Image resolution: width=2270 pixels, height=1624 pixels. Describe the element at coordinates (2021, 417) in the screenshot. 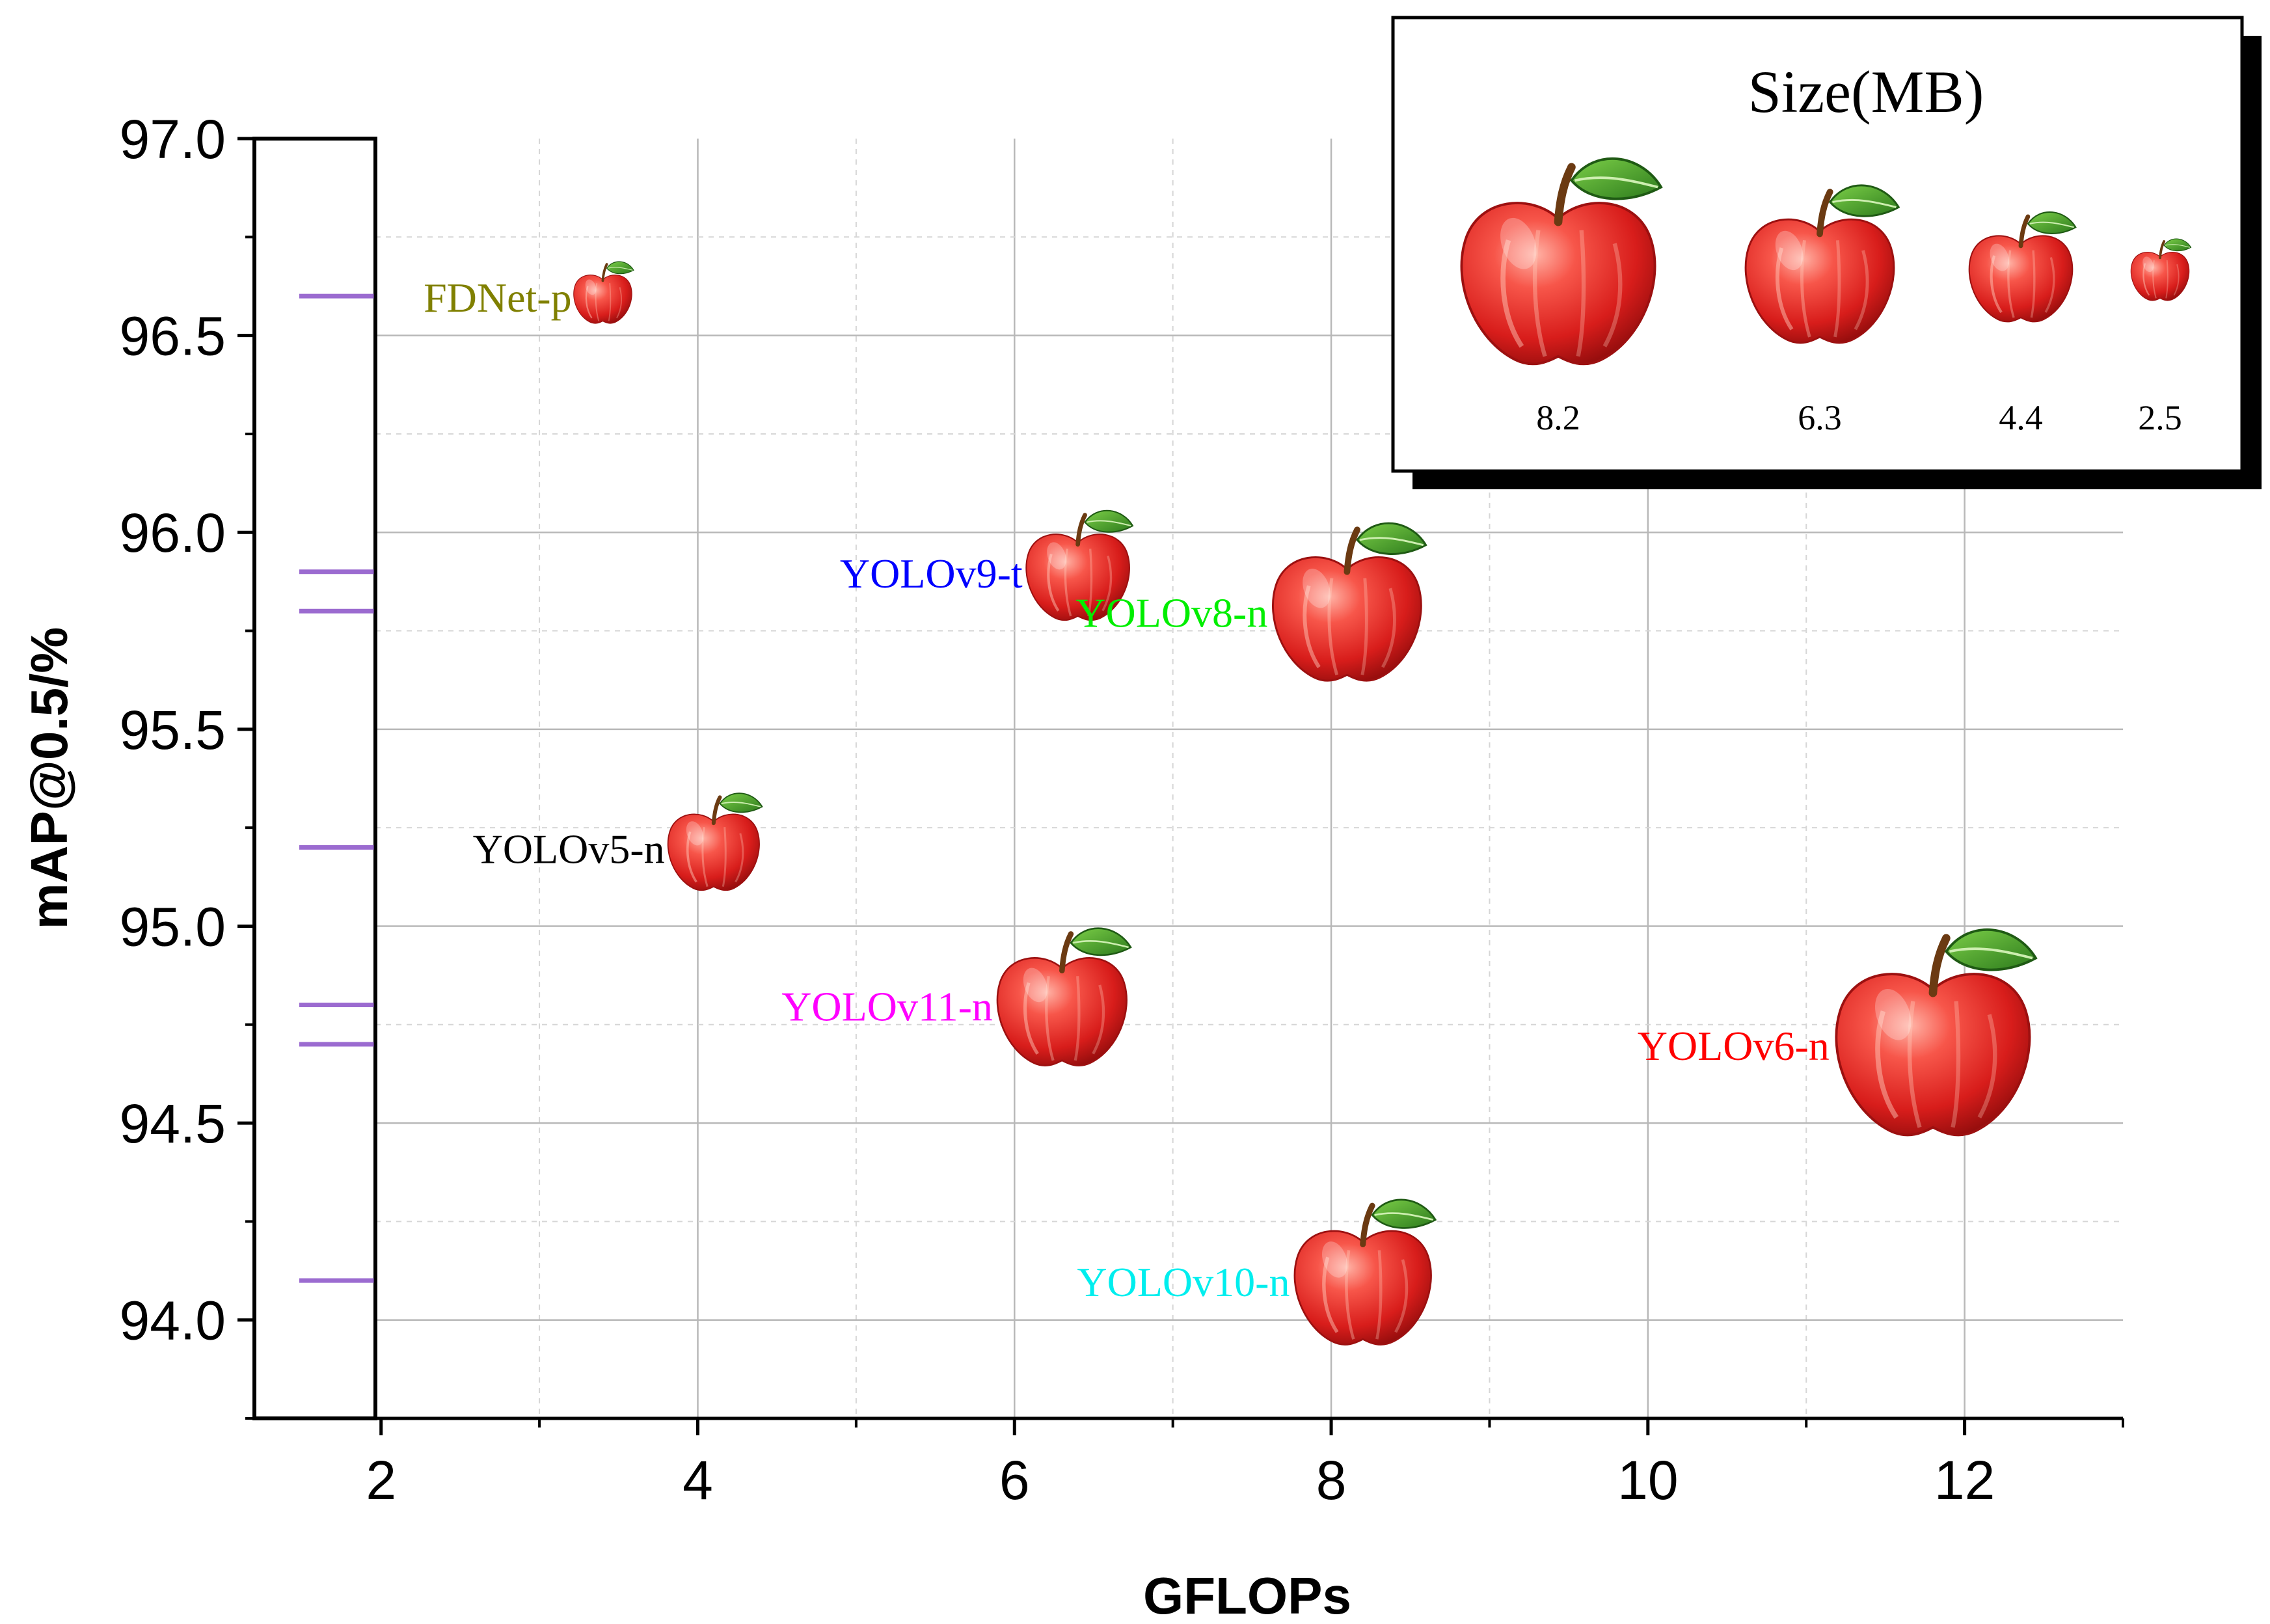

I see `legend-size-label: 4.4` at that location.